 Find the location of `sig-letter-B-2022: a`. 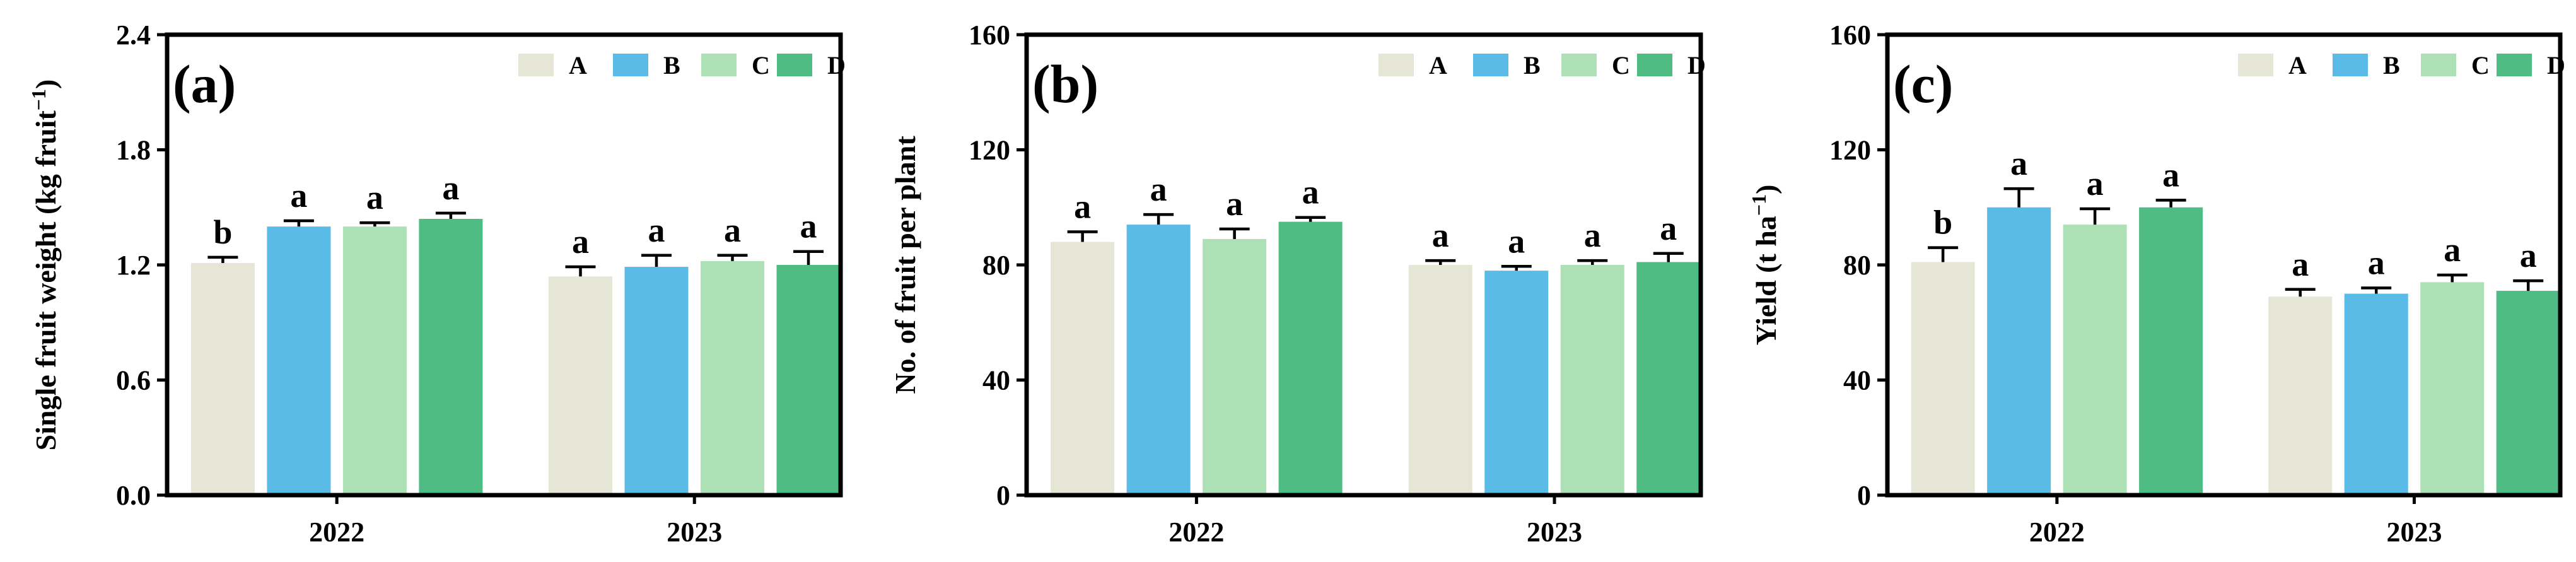

sig-letter-B-2022: a is located at coordinates (1159, 189).